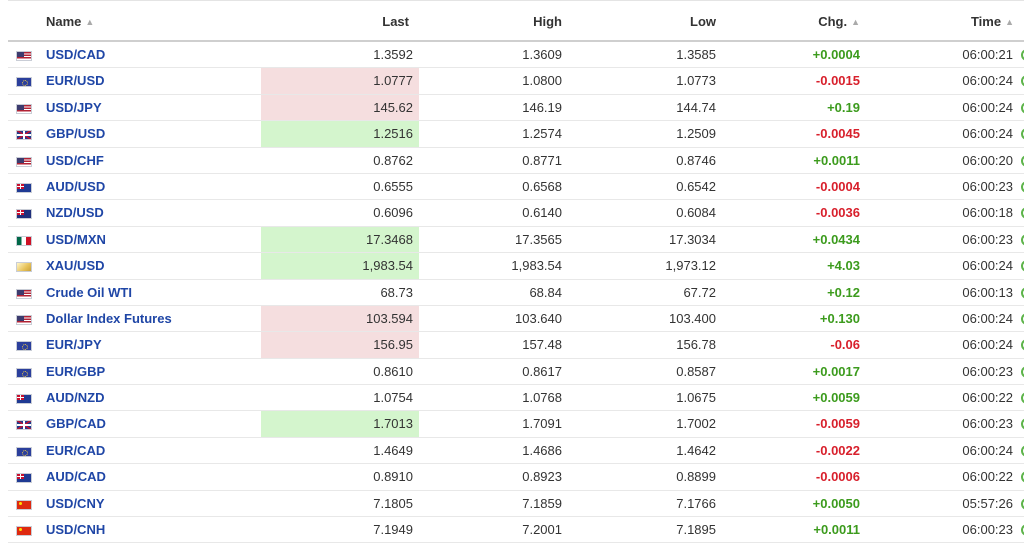 The width and height of the screenshot is (1024, 544). What do you see at coordinates (837, 134) in the screenshot?
I see `change-value: -0.0045` at bounding box center [837, 134].